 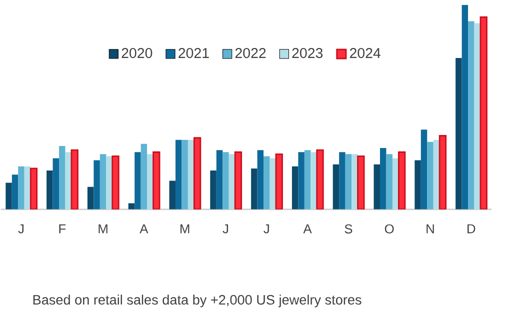 I want to click on legend-label: 2020, so click(x=137, y=53).